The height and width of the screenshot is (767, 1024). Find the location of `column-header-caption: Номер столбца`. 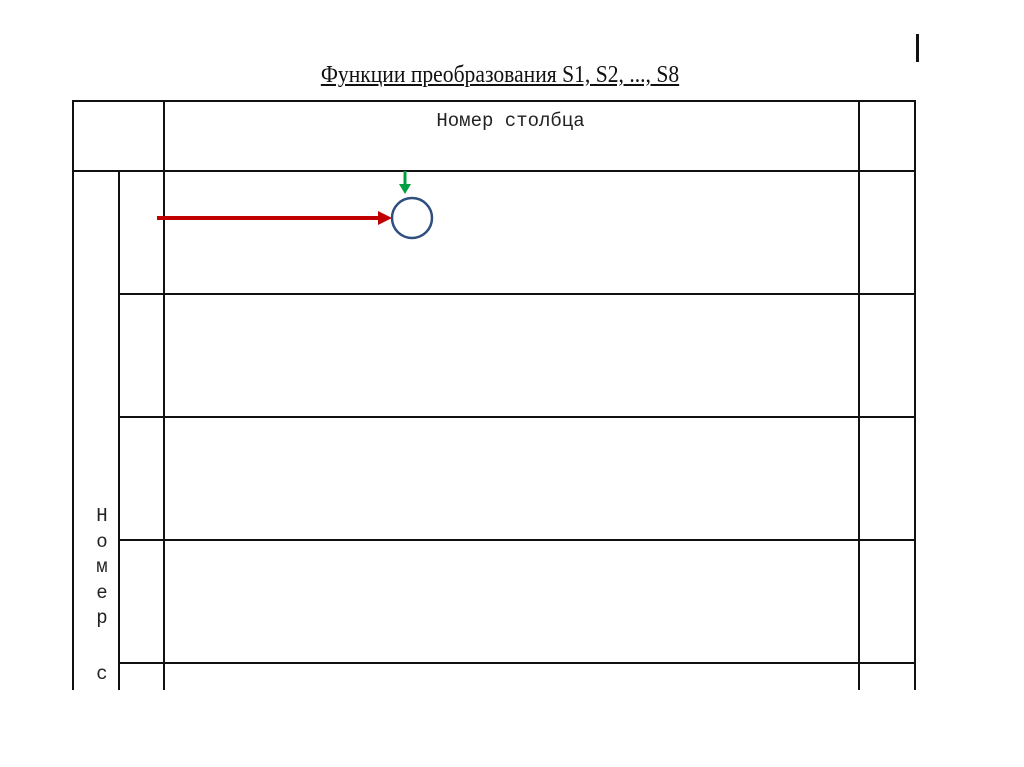

column-header-caption: Номер столбца is located at coordinates (510, 121).